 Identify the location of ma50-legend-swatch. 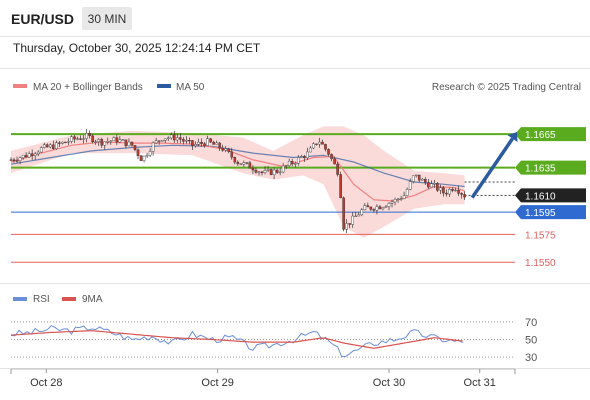
(164, 86).